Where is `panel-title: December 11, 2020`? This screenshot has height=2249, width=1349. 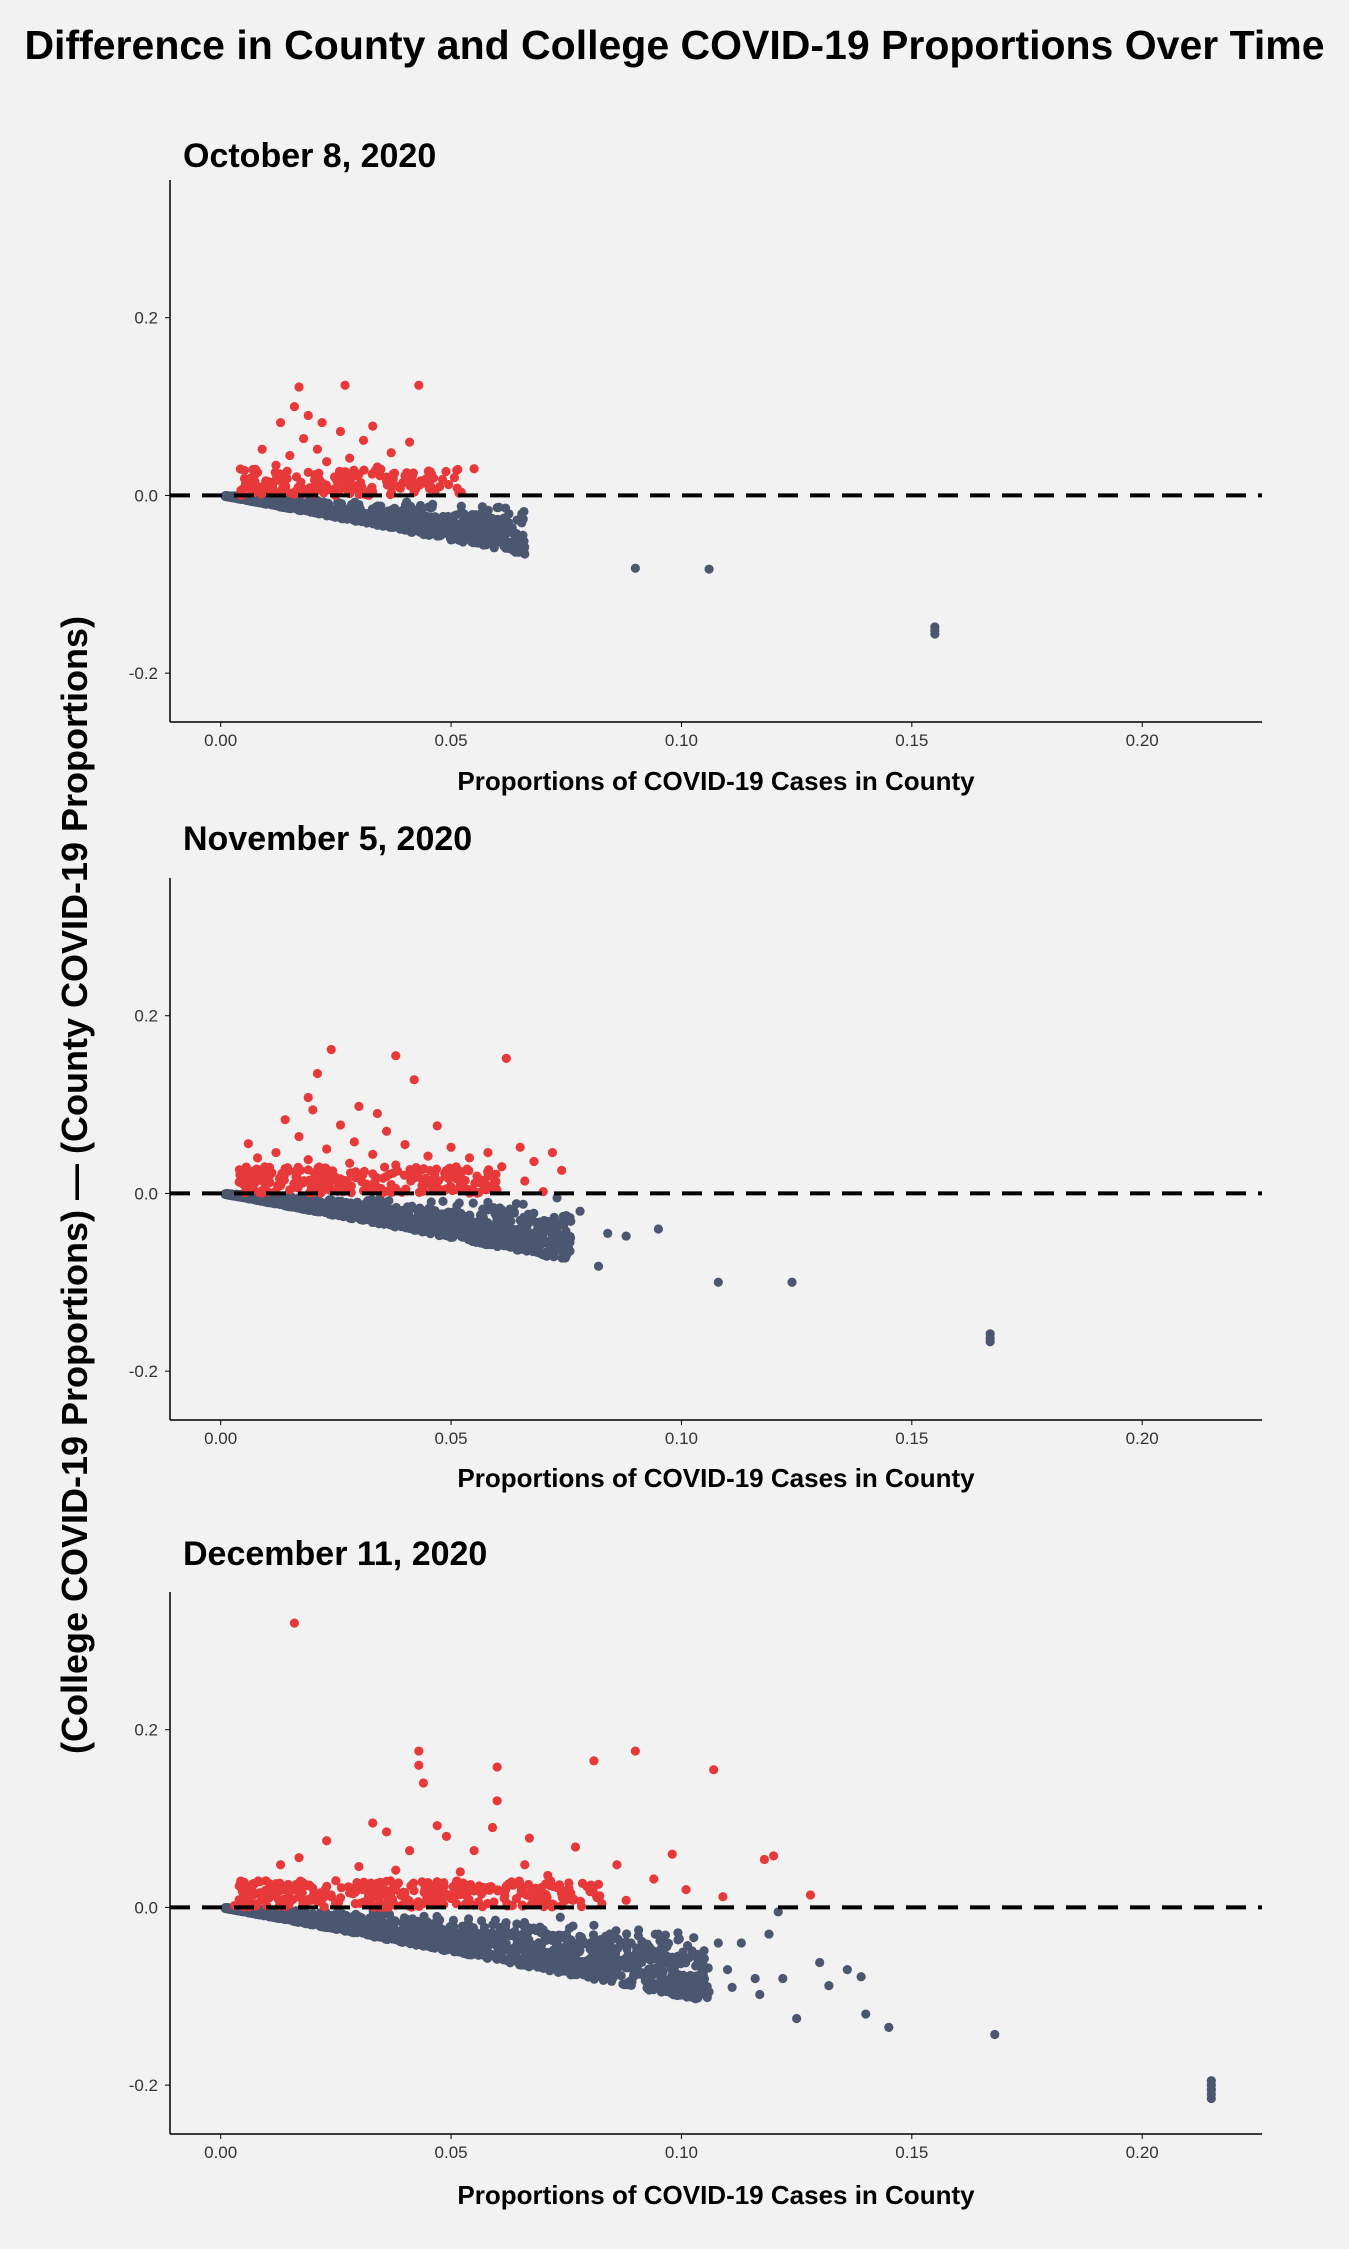
panel-title: December 11, 2020 is located at coordinates (335, 1554).